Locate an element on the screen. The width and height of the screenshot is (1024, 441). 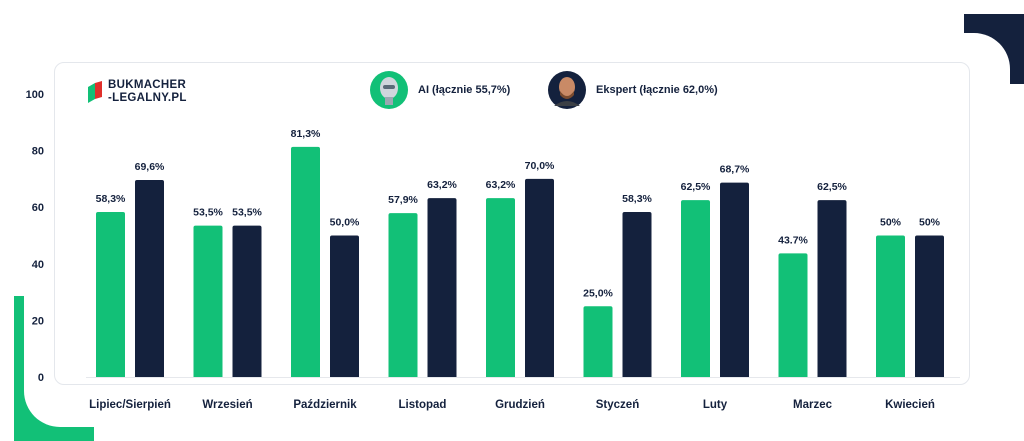
data-label-ai: 58,3% is located at coordinates (111, 199).